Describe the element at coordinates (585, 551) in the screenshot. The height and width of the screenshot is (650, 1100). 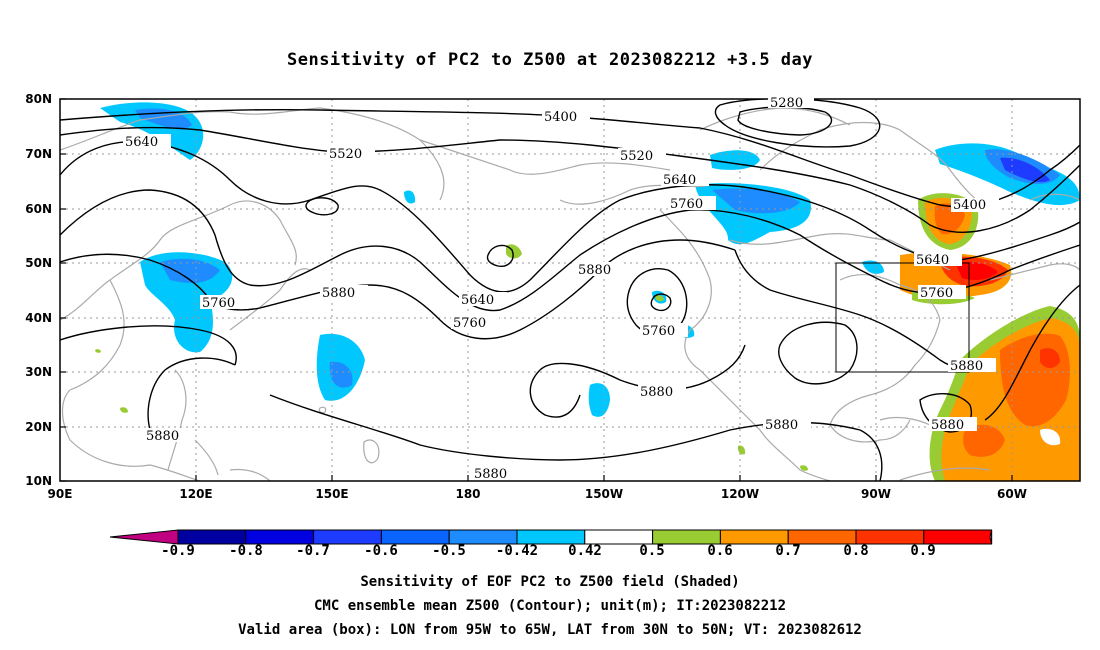
I see `colorbar-label: 0.42` at that location.